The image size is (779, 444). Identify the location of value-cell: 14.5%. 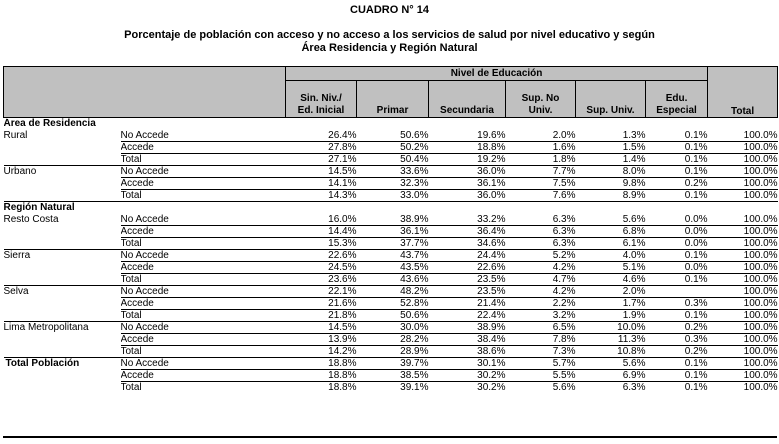
(321, 327).